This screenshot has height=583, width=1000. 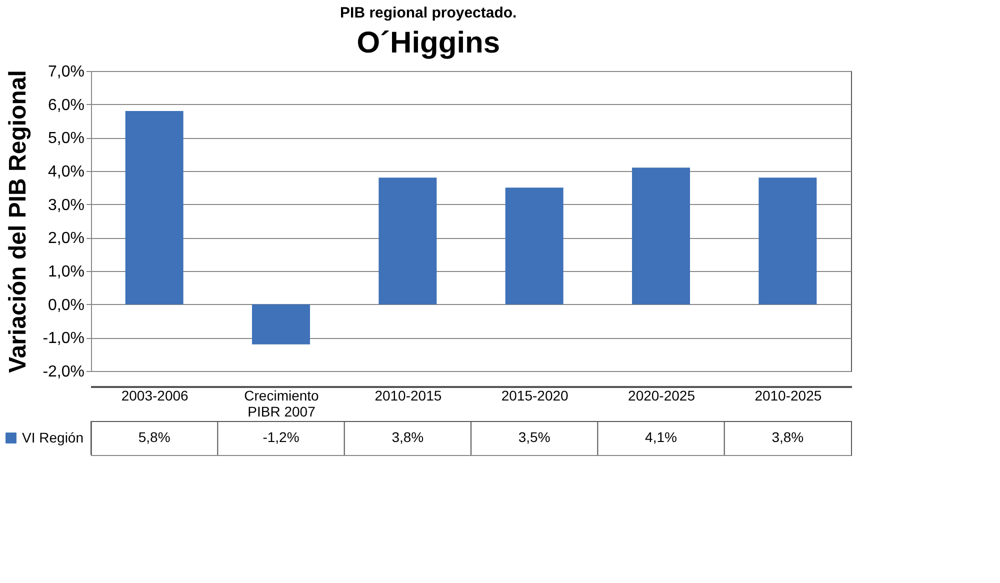 What do you see at coordinates (53, 438) in the screenshot?
I see `legend-label: VI Región` at bounding box center [53, 438].